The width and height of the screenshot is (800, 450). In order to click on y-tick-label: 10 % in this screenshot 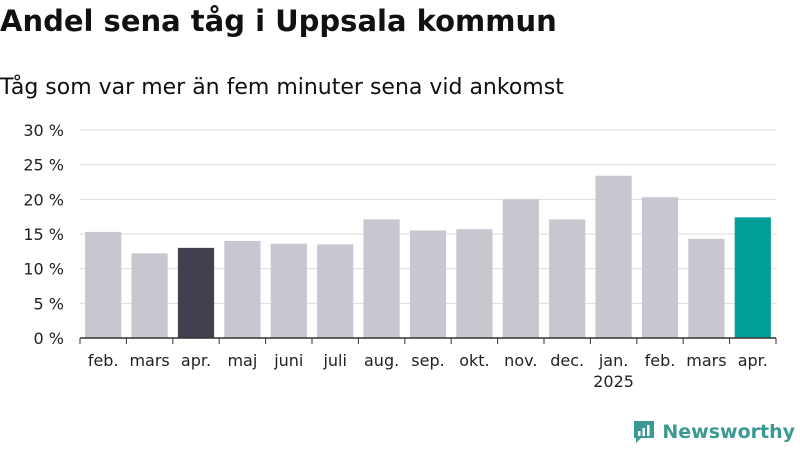, I will do `click(43, 269)`.